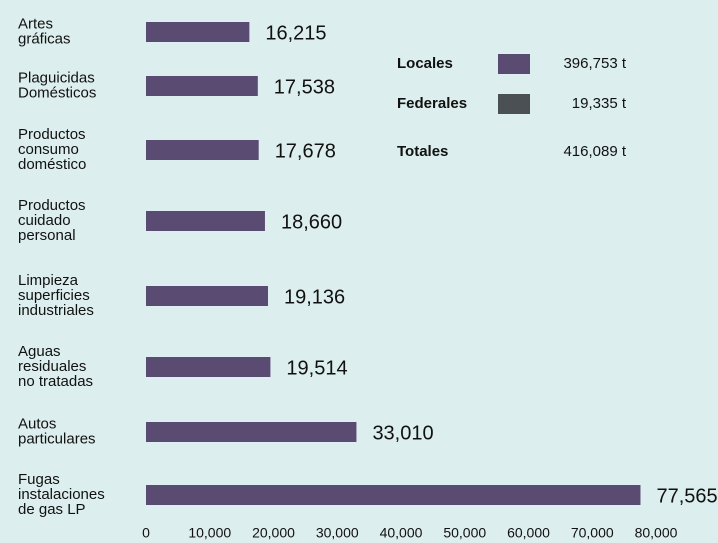  What do you see at coordinates (599, 103) in the screenshot?
I see `legend-value: 19,335 t` at bounding box center [599, 103].